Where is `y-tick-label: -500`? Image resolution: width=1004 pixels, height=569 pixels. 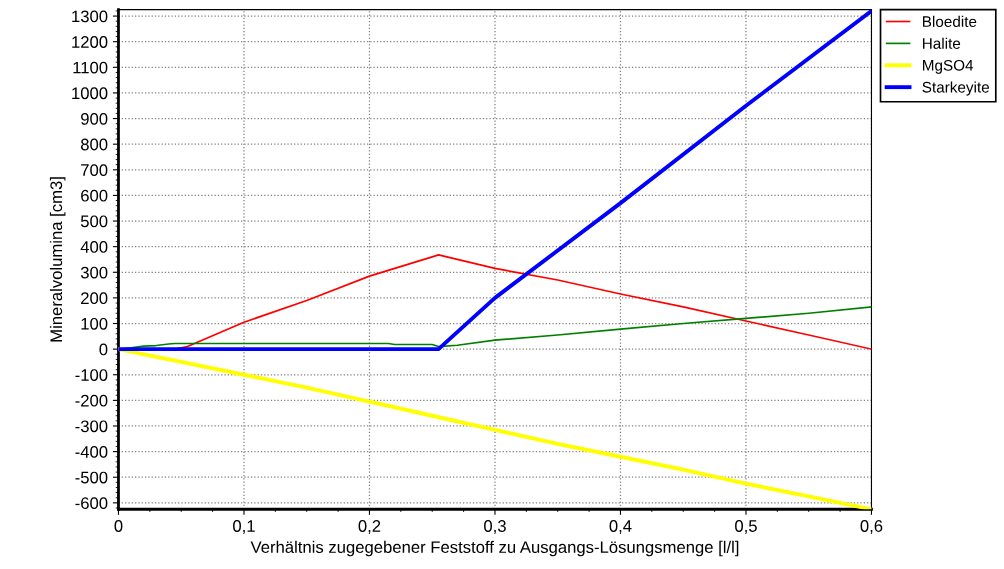
y-tick-label: -500 is located at coordinates (91, 477).